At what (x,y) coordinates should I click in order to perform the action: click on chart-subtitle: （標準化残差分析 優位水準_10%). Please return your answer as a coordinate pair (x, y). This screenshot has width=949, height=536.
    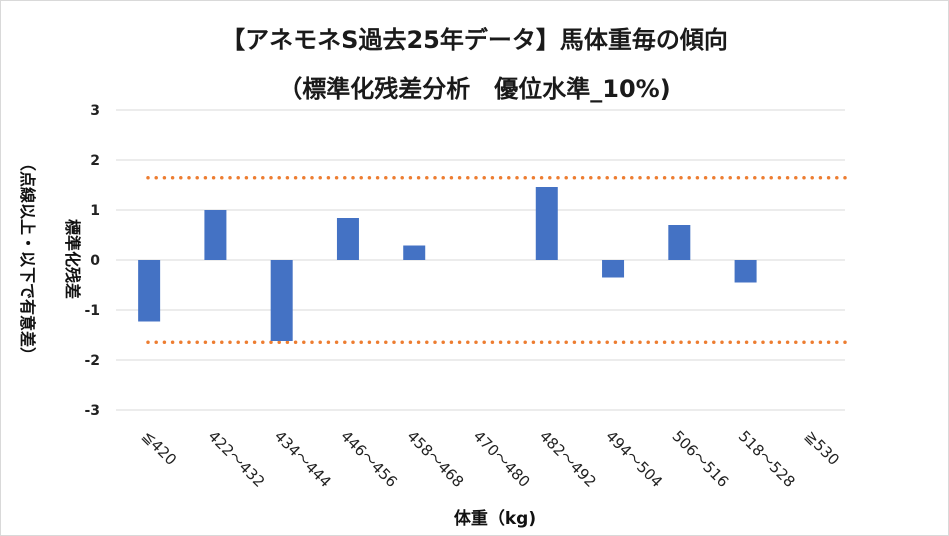
    Looking at the image, I should click on (474, 89).